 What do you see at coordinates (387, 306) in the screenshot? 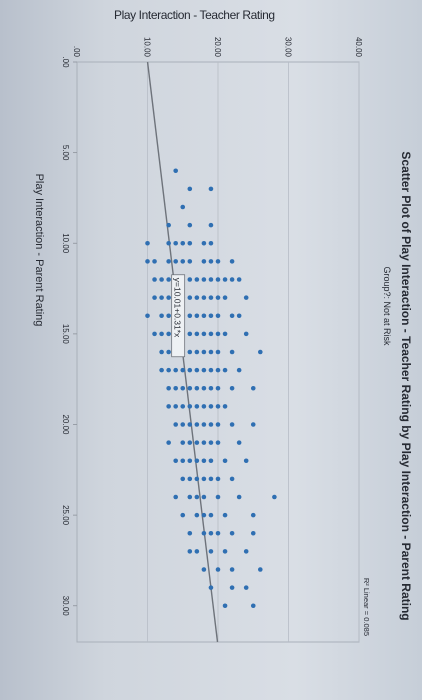
I see `chart-subtitle: Group?: Not at Risk` at bounding box center [387, 306].